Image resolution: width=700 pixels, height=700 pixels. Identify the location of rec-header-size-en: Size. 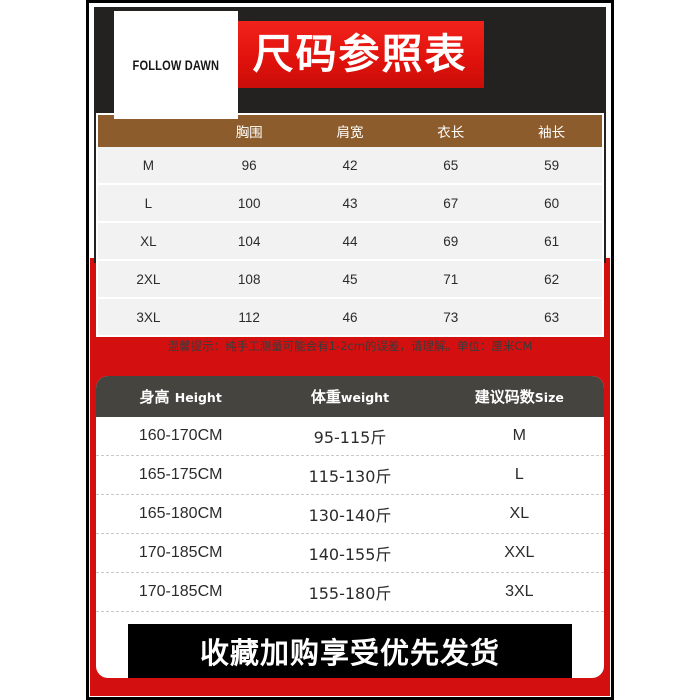
(549, 397).